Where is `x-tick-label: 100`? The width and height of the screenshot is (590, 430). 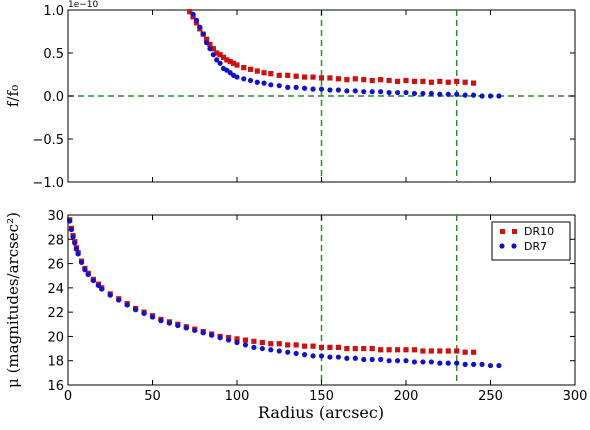
x-tick-label: 100 is located at coordinates (237, 396).